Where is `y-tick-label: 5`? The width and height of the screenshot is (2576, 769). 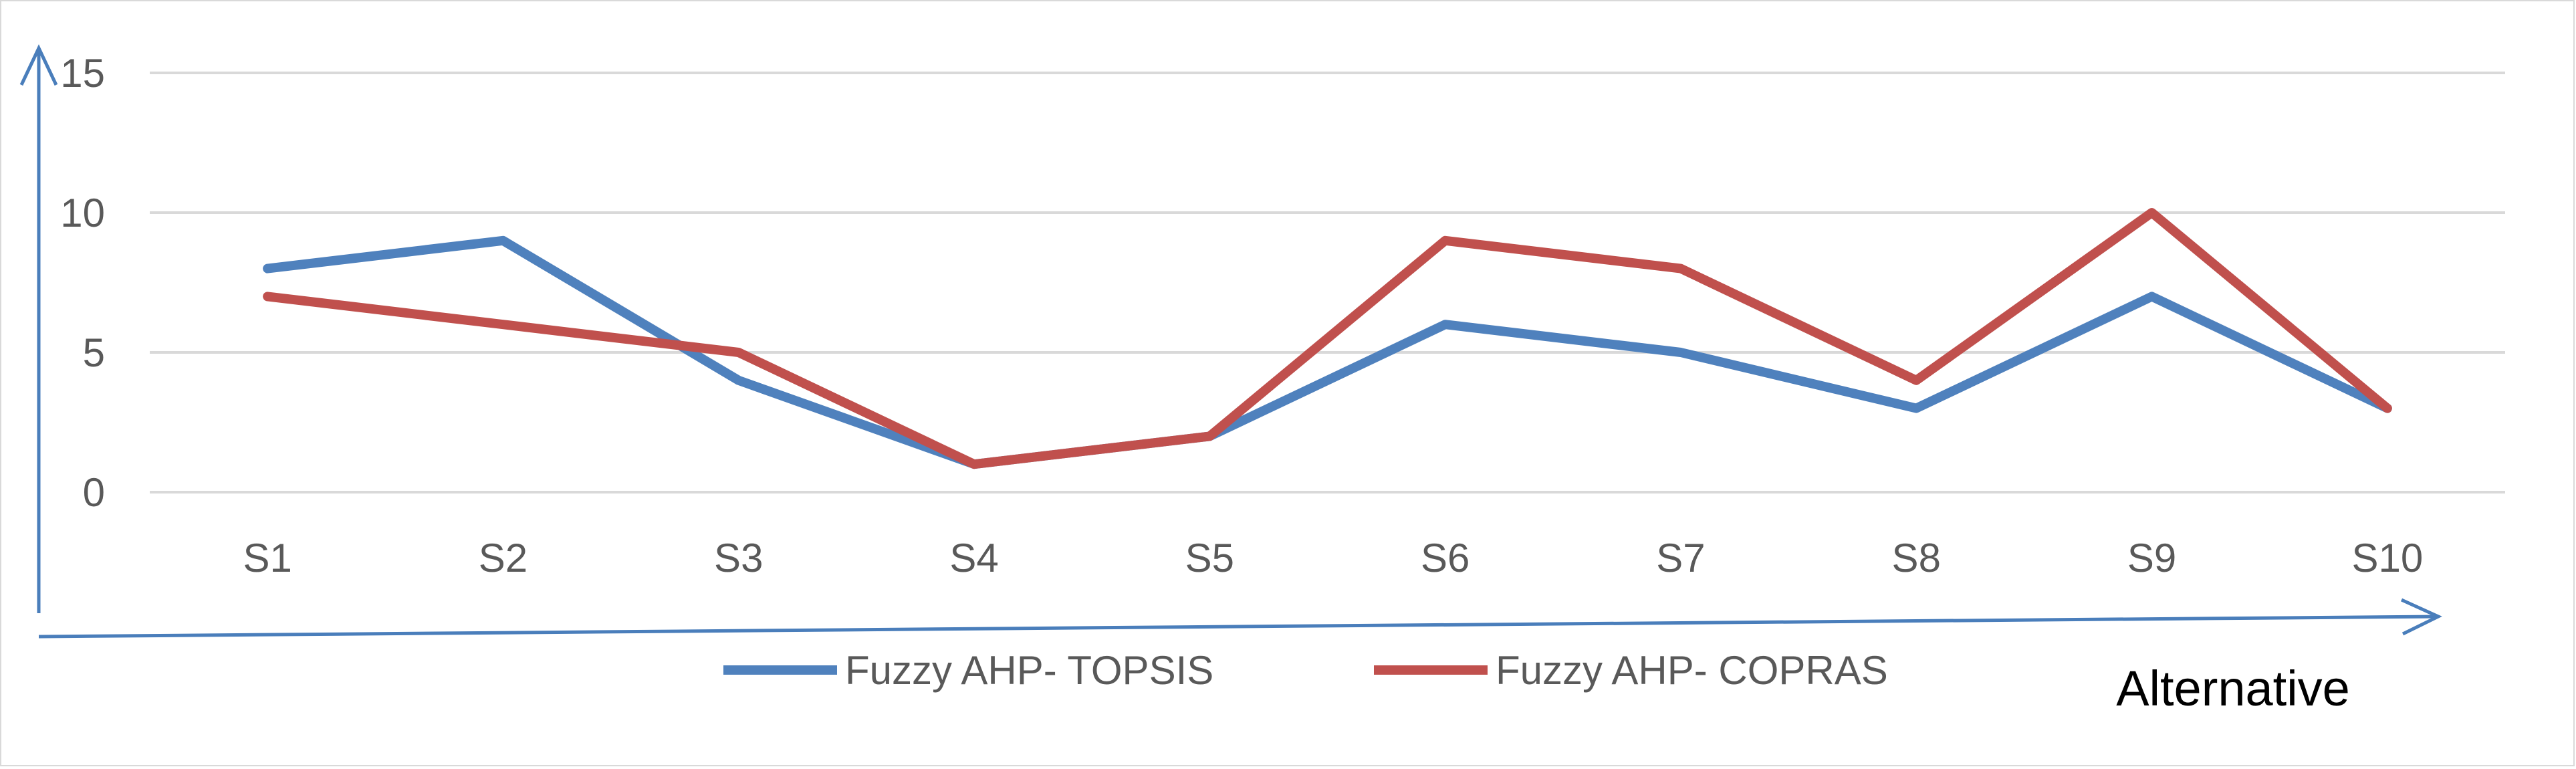 y-tick-label: 5 is located at coordinates (94, 352).